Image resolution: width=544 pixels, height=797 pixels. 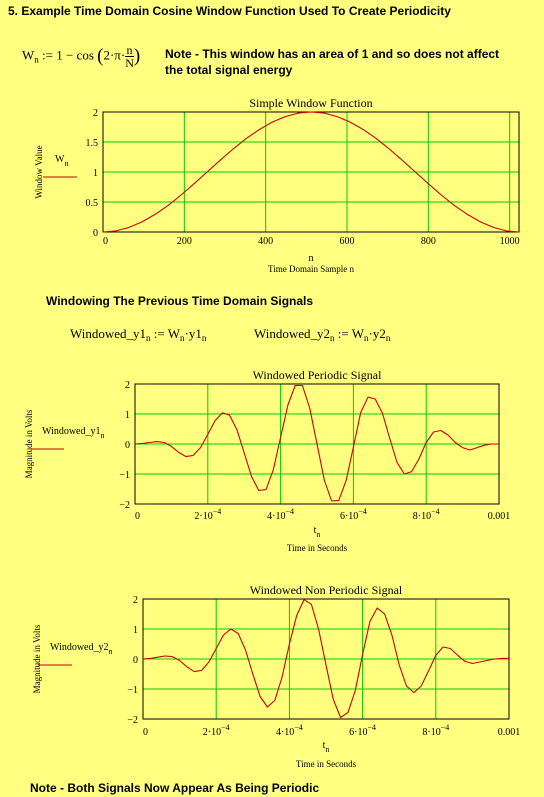 I want to click on eq-y2-mult: ·y2, so click(x=377, y=333).